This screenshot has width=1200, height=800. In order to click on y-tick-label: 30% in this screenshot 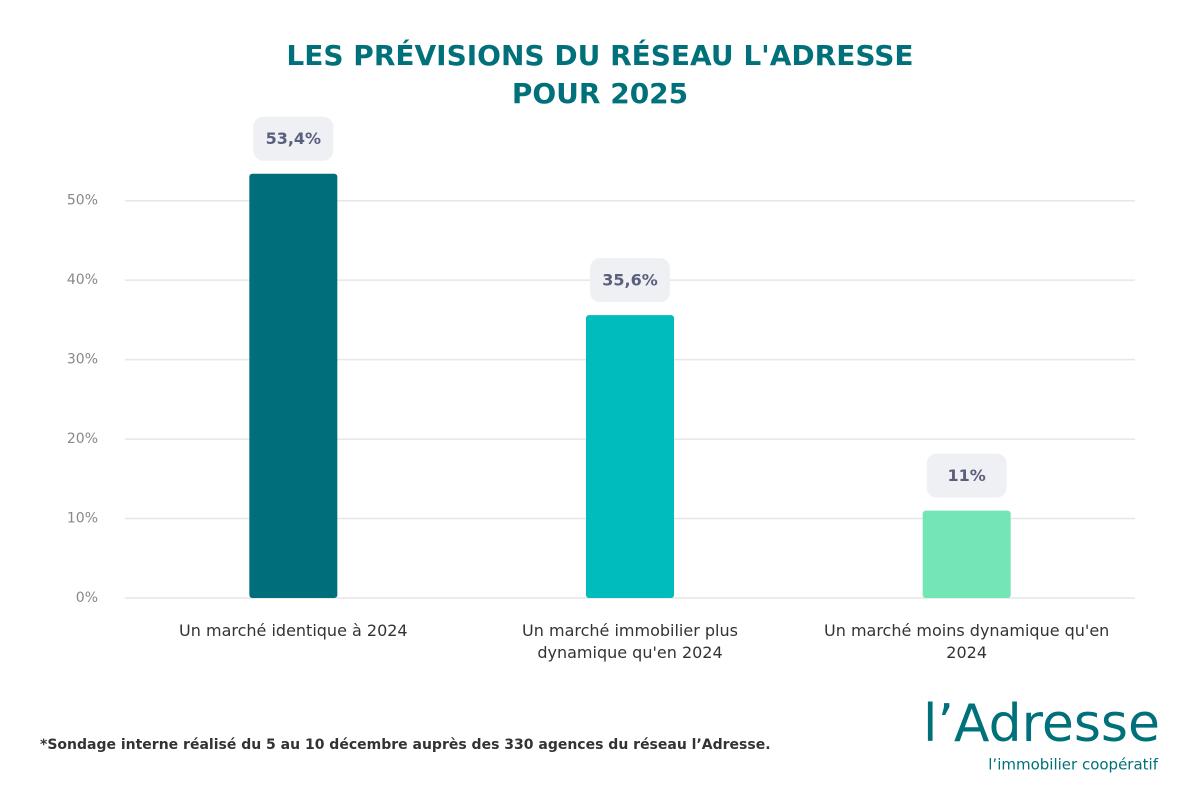, I will do `click(82, 360)`.